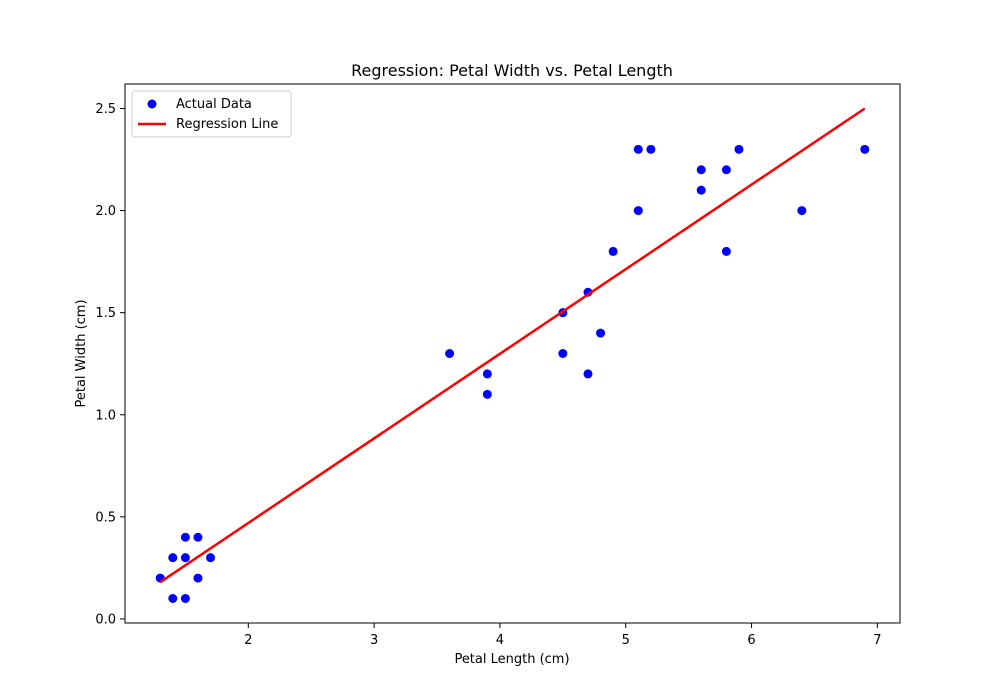 This screenshot has height=700, width=1000. I want to click on x-tick-label-7: 7, so click(877, 640).